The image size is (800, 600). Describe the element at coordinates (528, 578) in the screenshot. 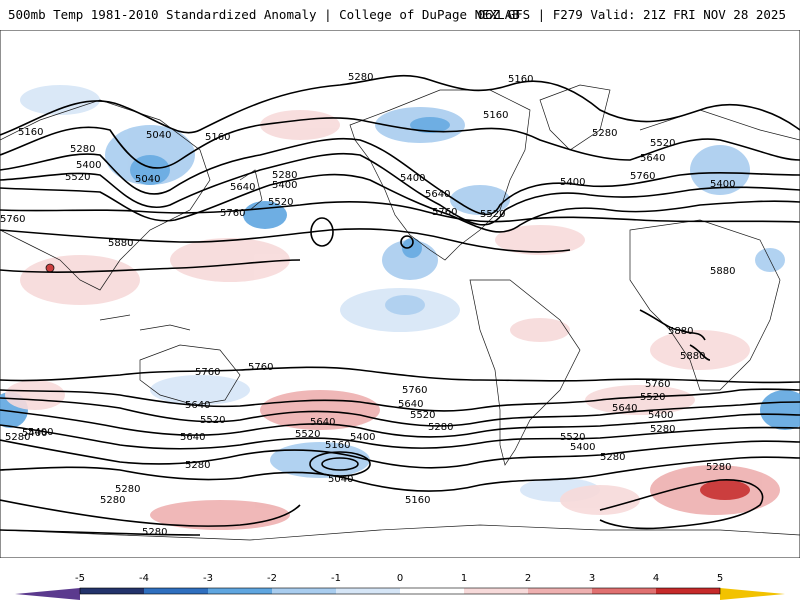

I see `colorbar-tick: 2` at that location.